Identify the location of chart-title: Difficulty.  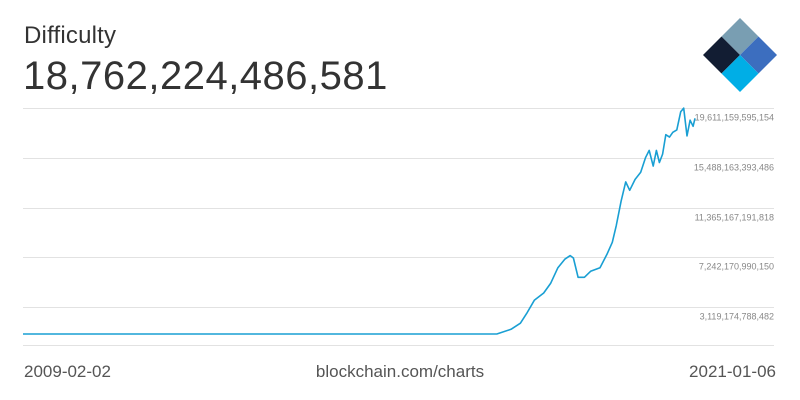
(70, 35).